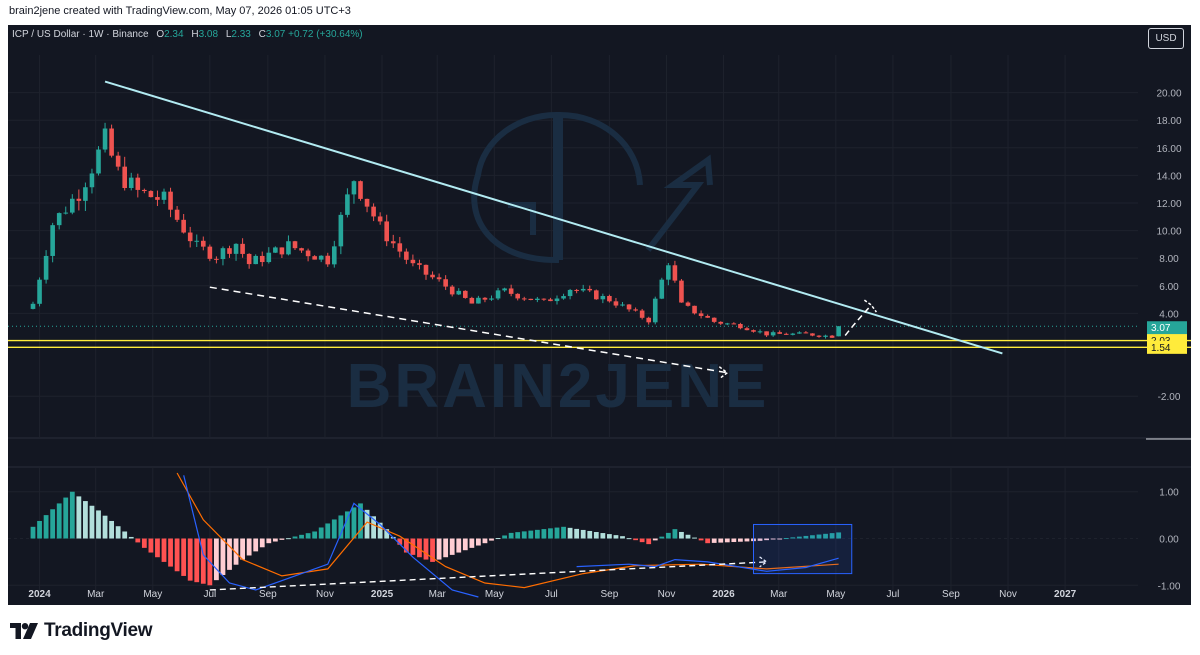 The image size is (1200, 655). What do you see at coordinates (1168, 121) in the screenshot?
I see `price-tick-label: 18.00` at bounding box center [1168, 121].